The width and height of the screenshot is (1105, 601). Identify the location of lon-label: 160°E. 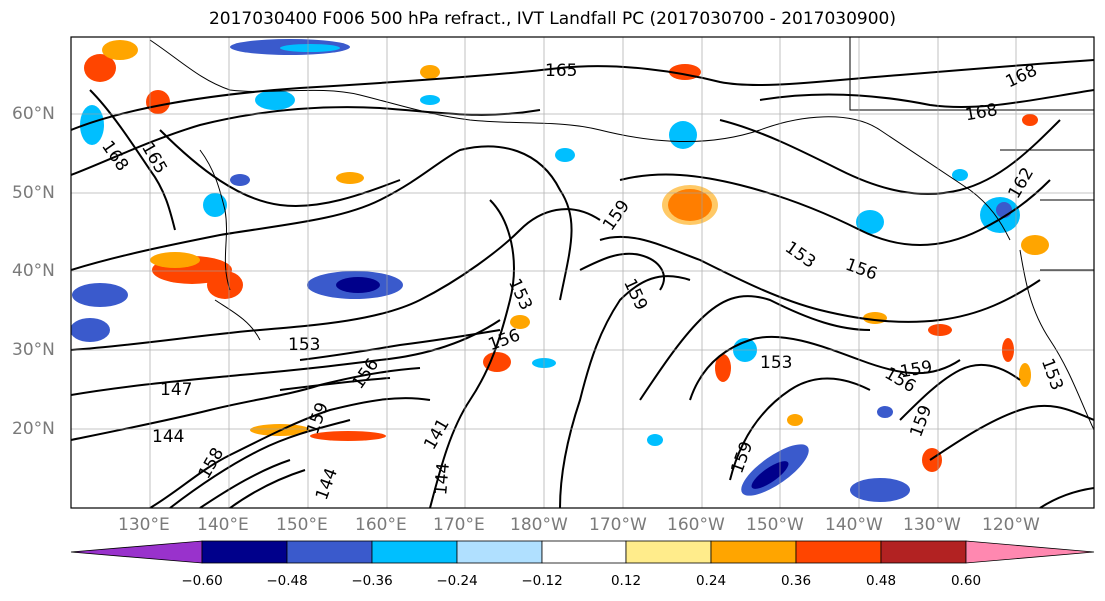
(381, 525).